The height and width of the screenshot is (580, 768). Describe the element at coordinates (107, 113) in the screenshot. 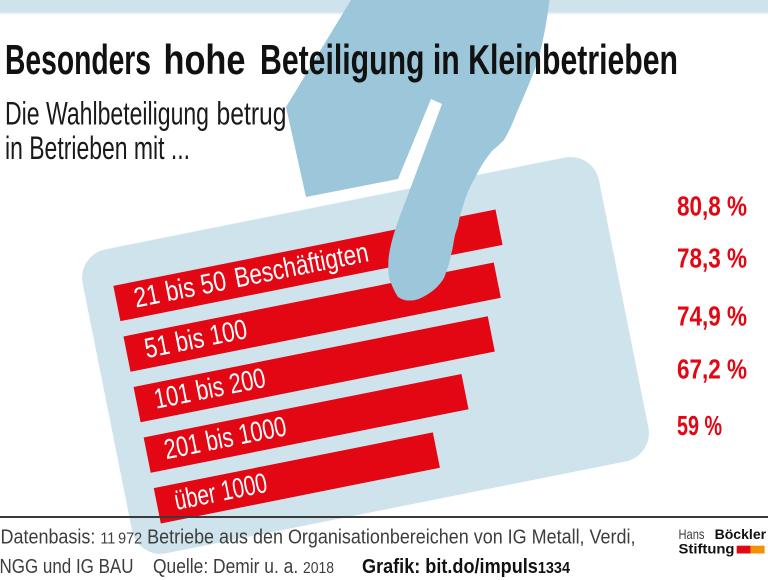

I see `svg-text: Die Wahlbeteiligung` at that location.